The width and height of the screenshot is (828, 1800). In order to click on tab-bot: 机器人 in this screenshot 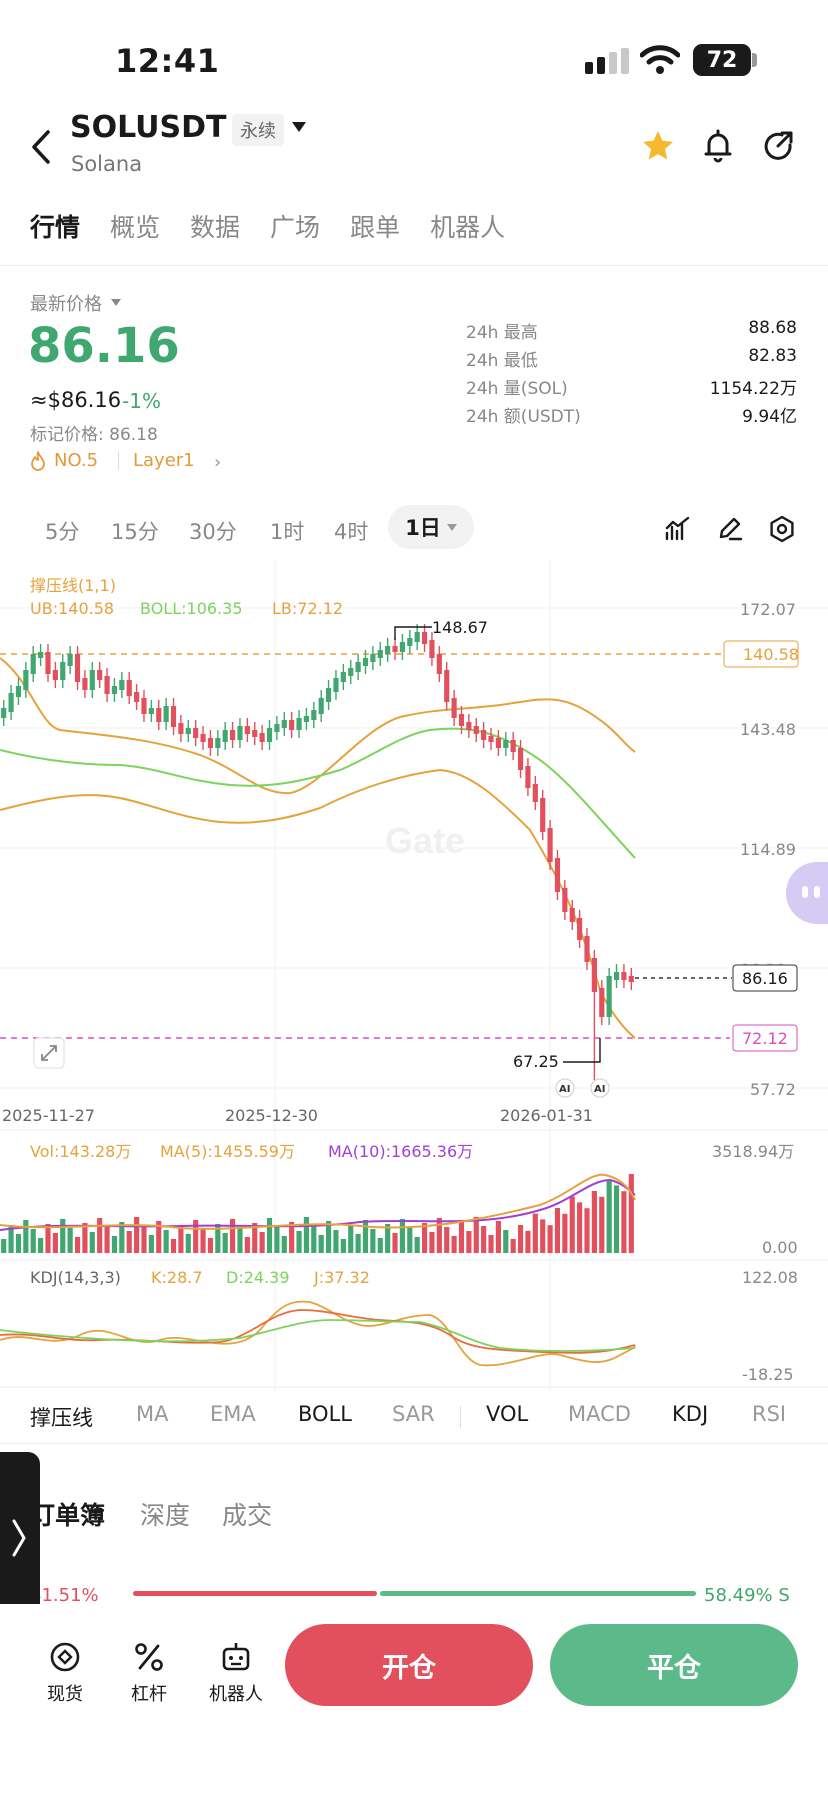, I will do `click(468, 227)`.